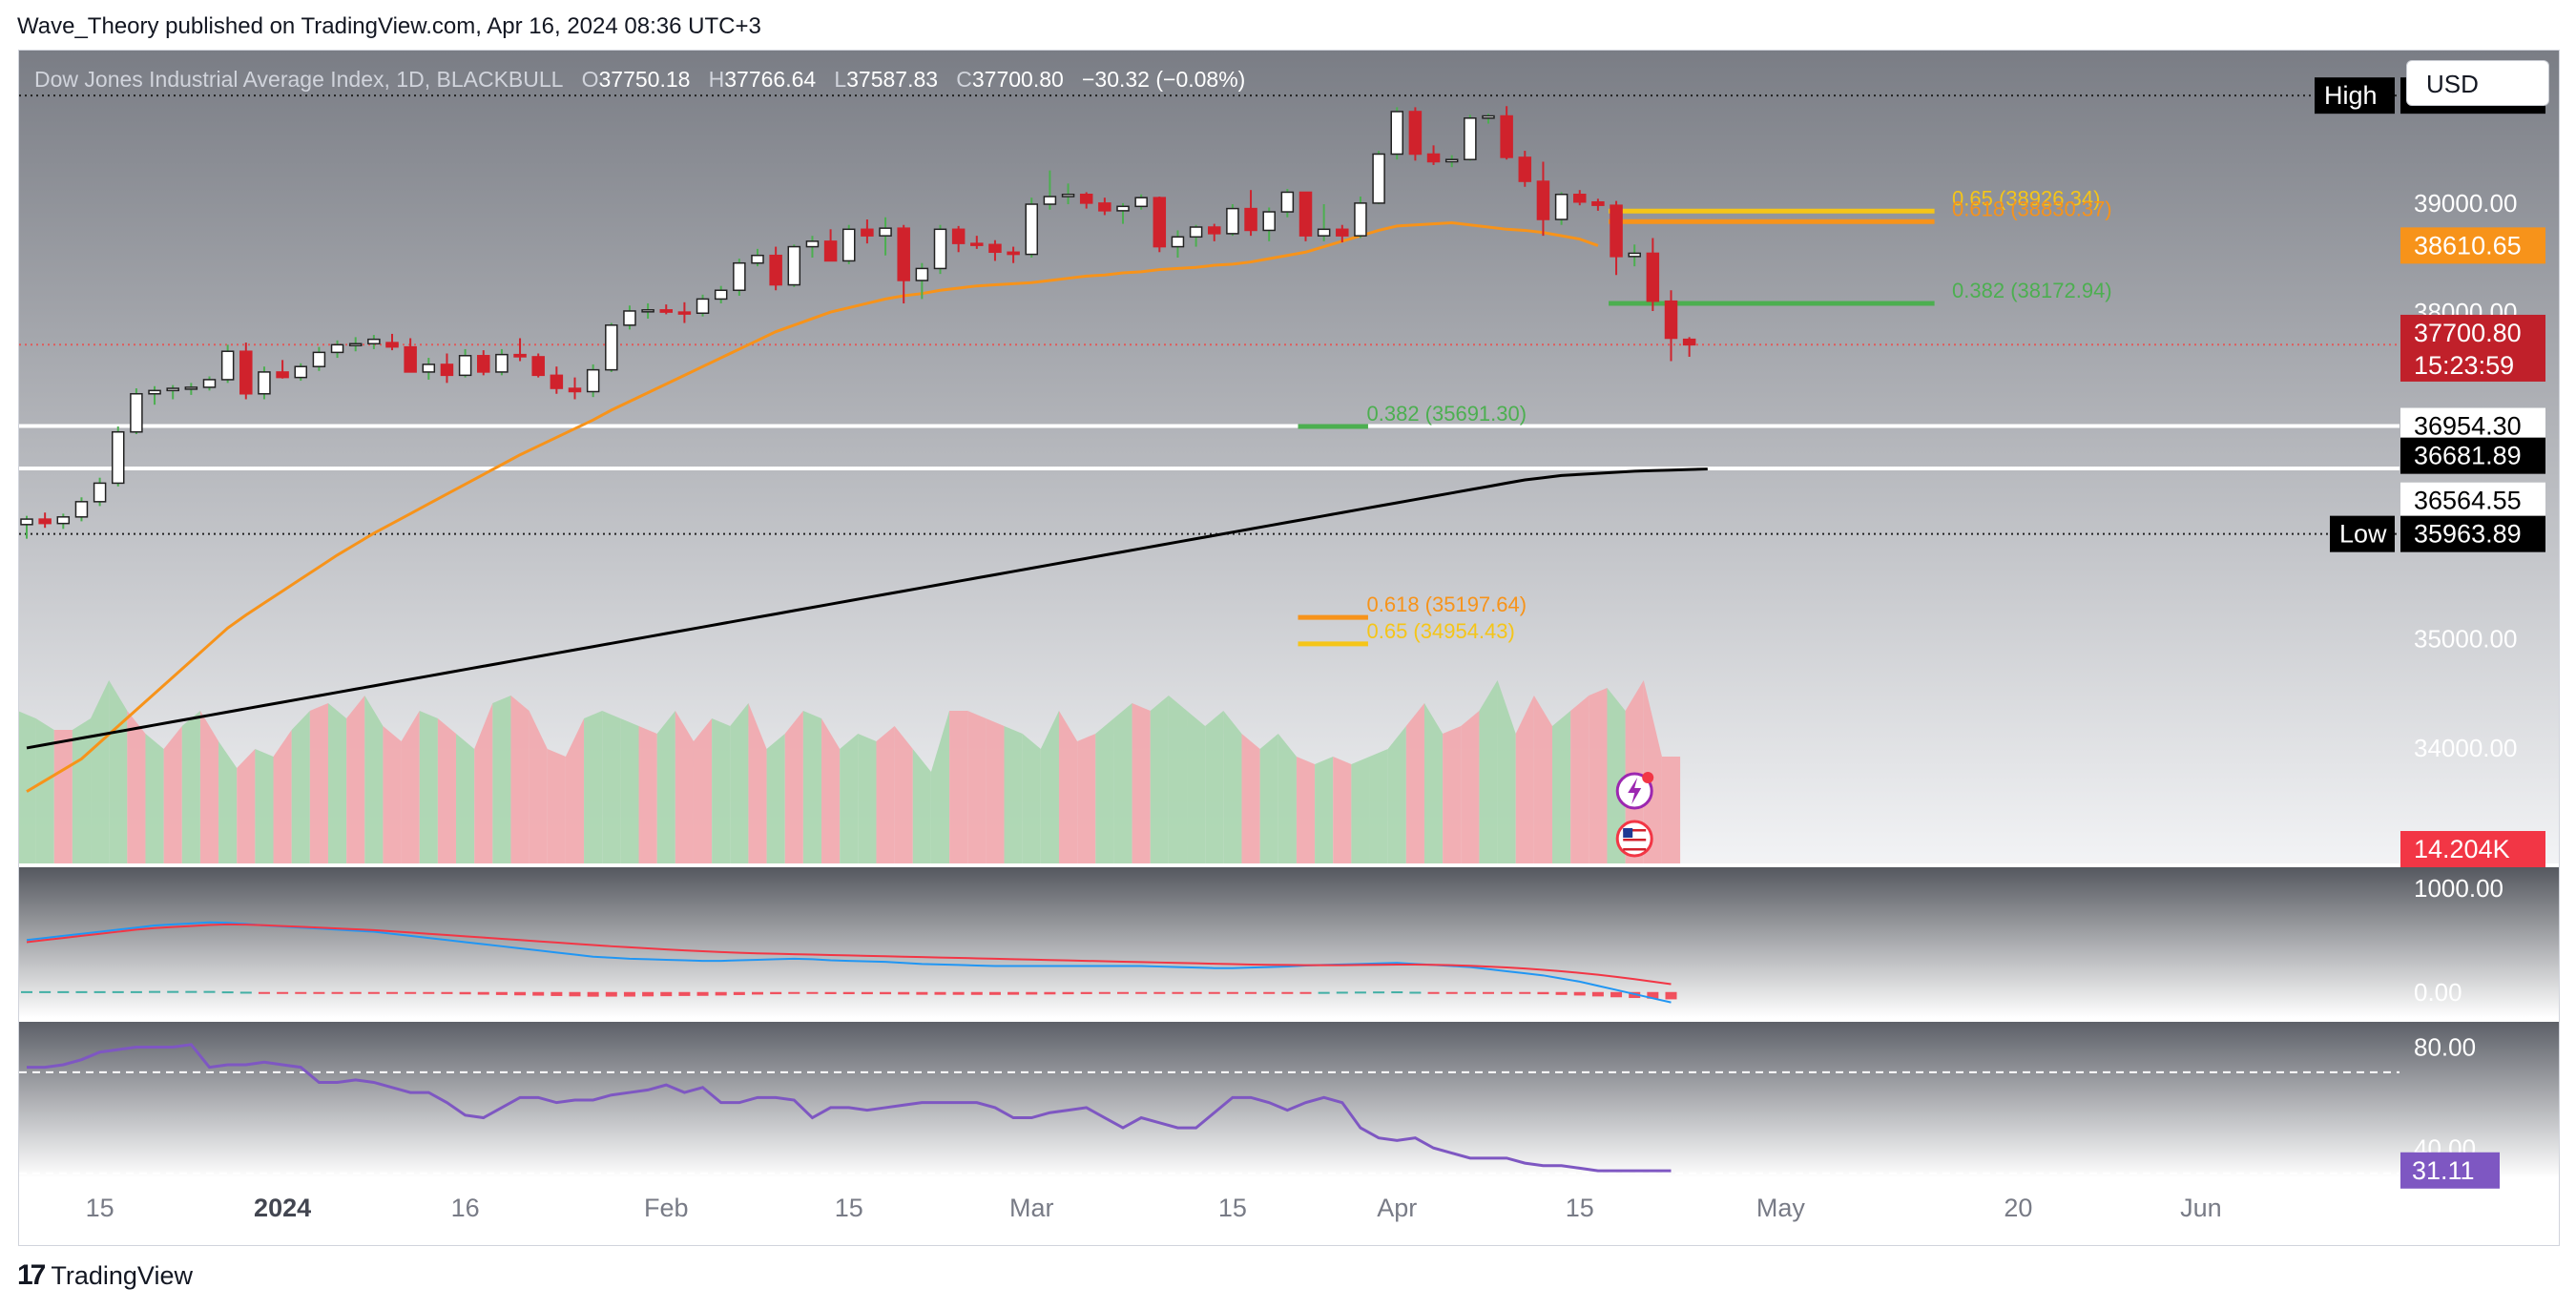  Describe the element at coordinates (2468, 245) in the screenshot. I see `price-tag-value: 38610.65` at that location.